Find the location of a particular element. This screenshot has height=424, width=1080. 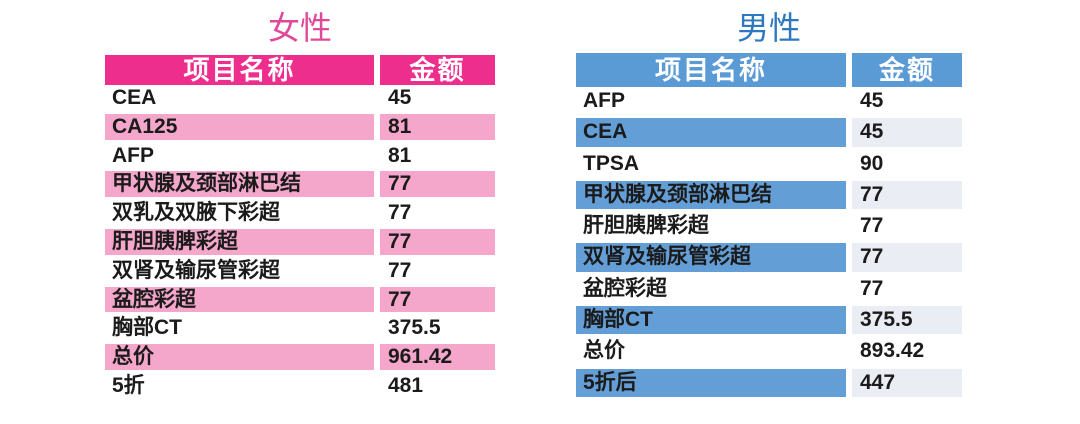

amount-cell: 447 is located at coordinates (907, 382).